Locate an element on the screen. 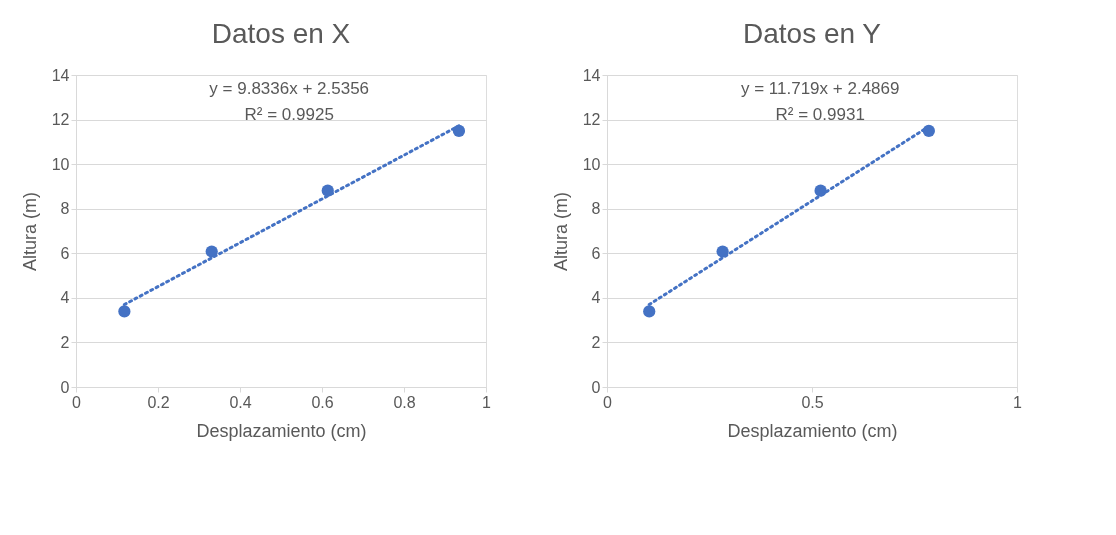 Image resolution: width=1116 pixels, height=535 pixels. chart-title: Datos en X is located at coordinates (281, 33).